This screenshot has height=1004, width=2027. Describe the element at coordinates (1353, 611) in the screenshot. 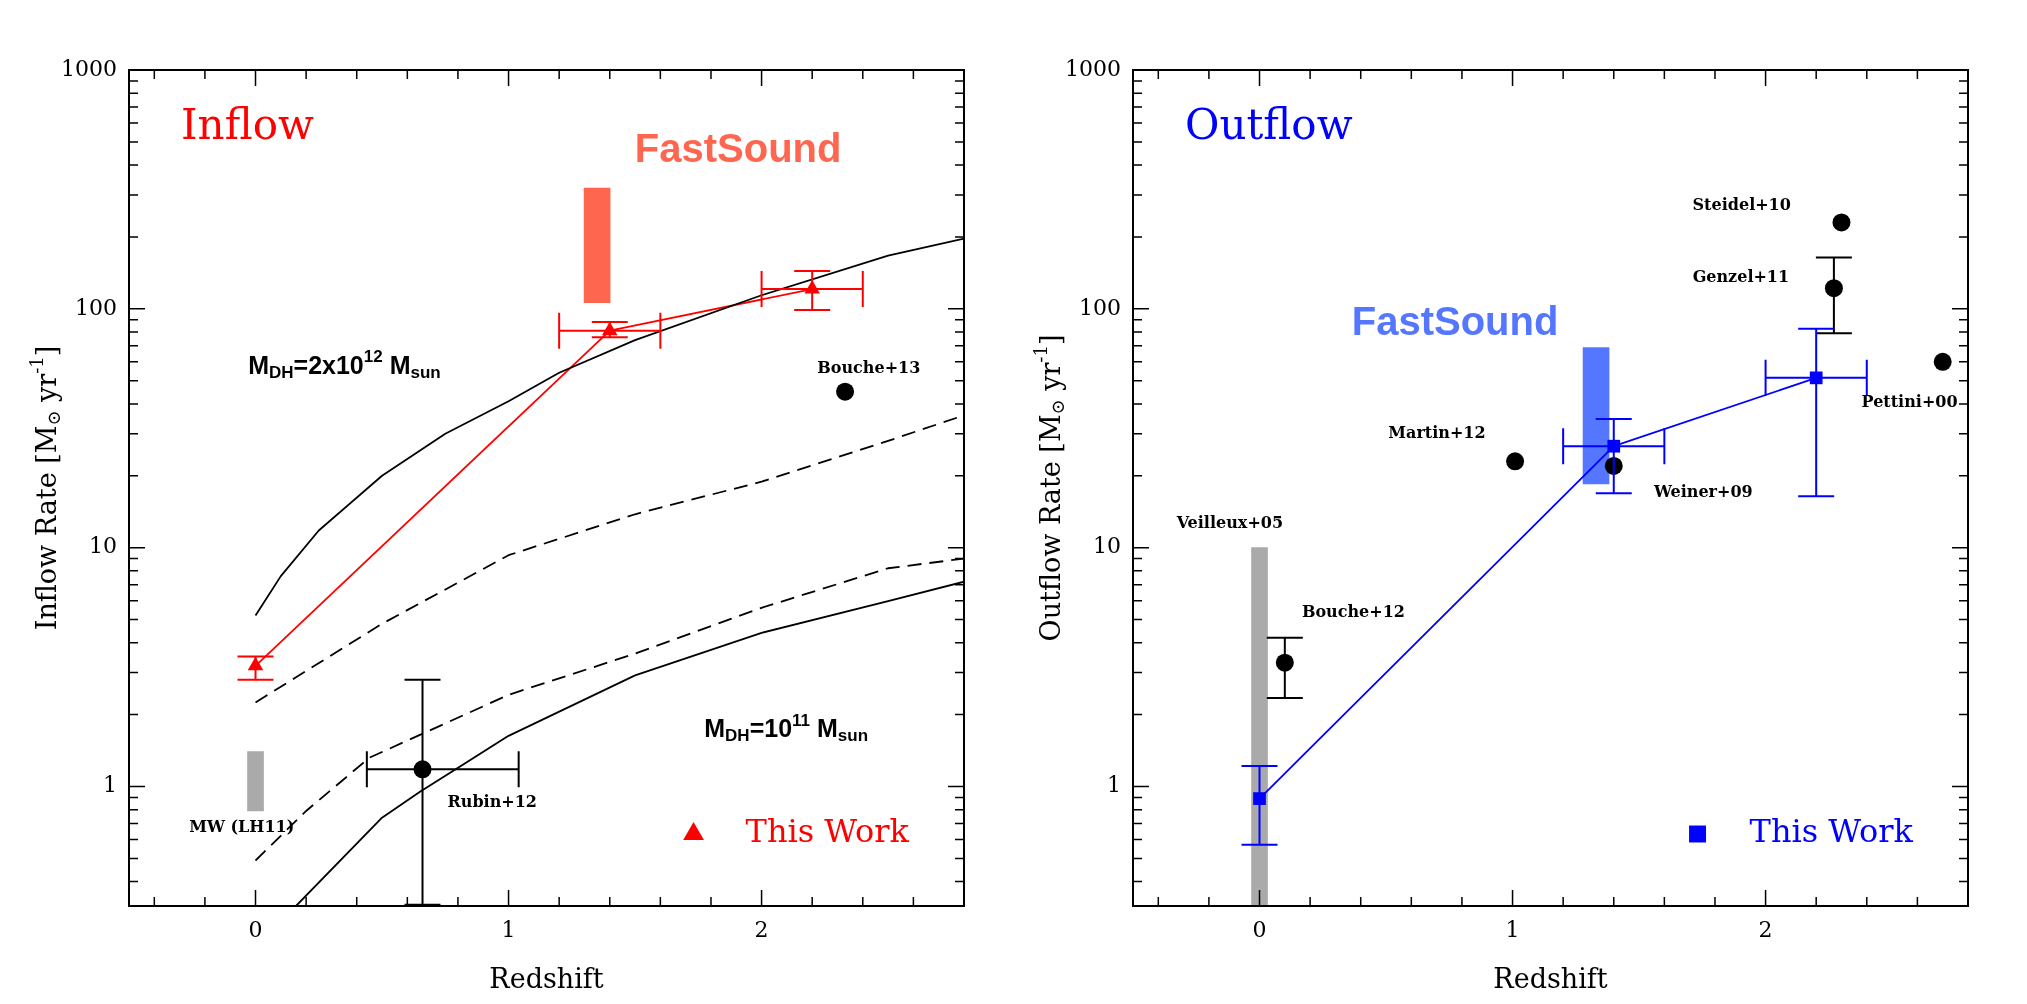

I see `annotation: Bouche+12` at that location.